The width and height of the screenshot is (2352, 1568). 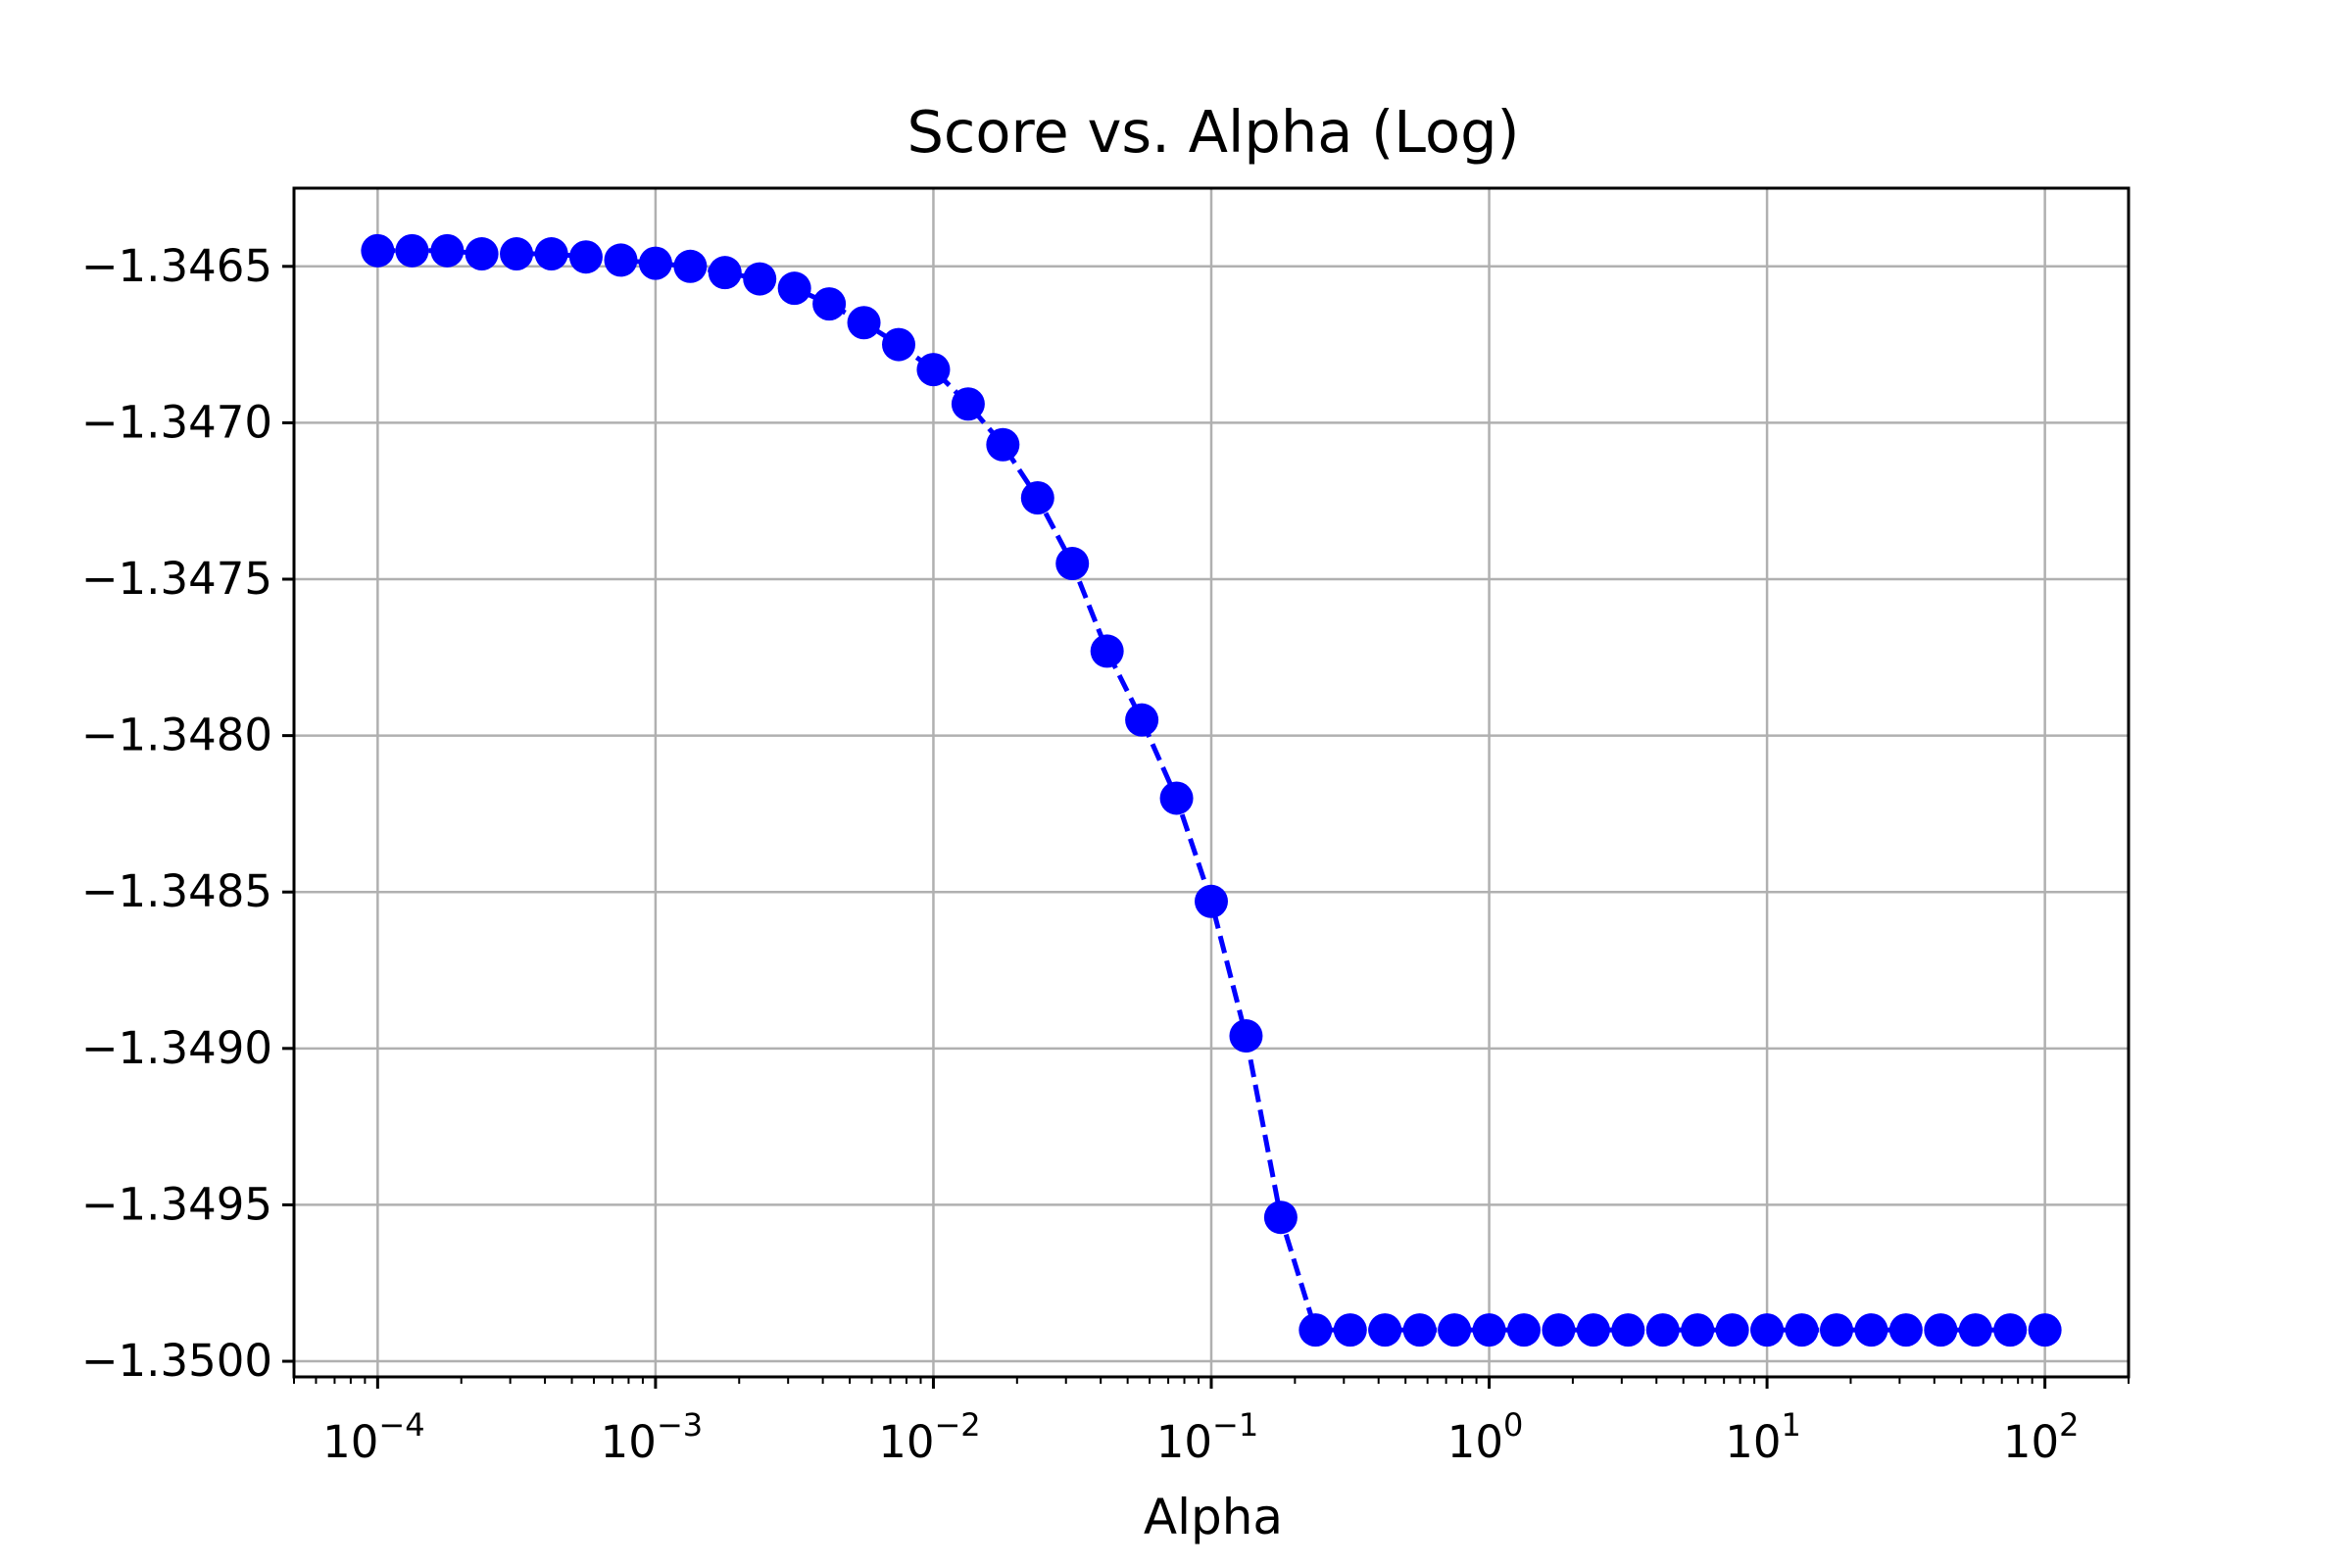 I want to click on chart-title: Score vs. Alpha (Log), so click(x=1212, y=132).